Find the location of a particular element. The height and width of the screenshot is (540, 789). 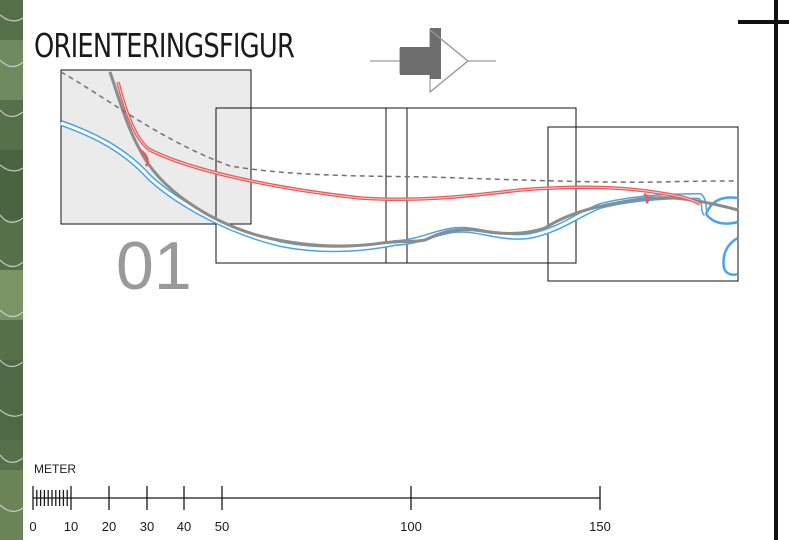

sheet-frame-narrow is located at coordinates (396, 185).